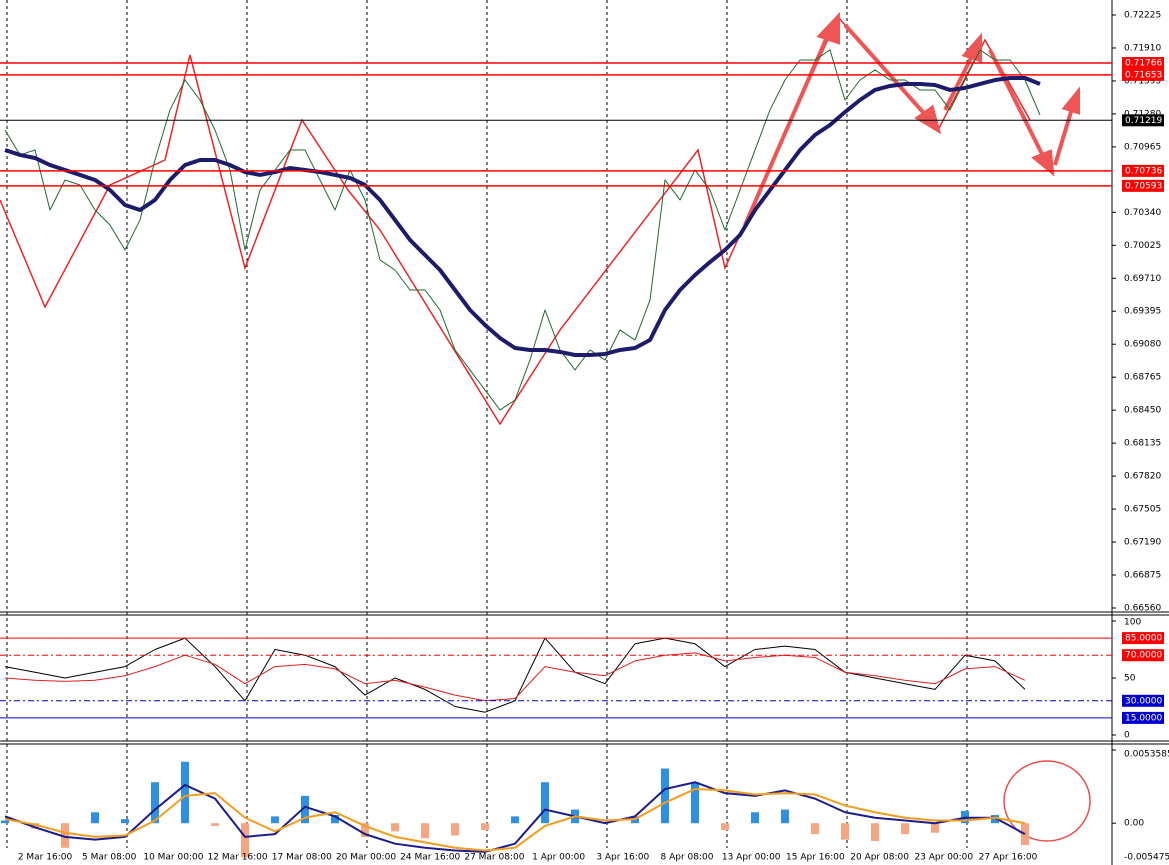  I want to click on level-label: 0.71766, so click(1143, 64).